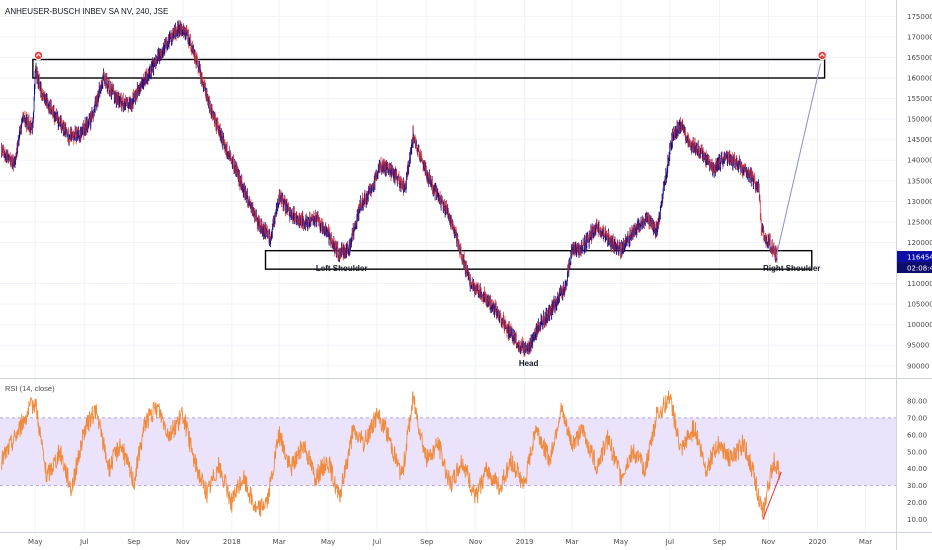 The width and height of the screenshot is (932, 550). I want to click on rsi-tick-4: 40.00, so click(917, 469).